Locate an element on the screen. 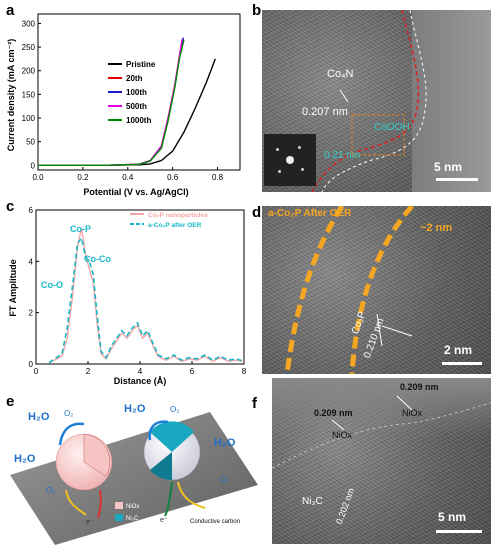 Image resolution: width=494 pixels, height=547 pixels. panel-e-o2-1: O₂ is located at coordinates (68, 413).